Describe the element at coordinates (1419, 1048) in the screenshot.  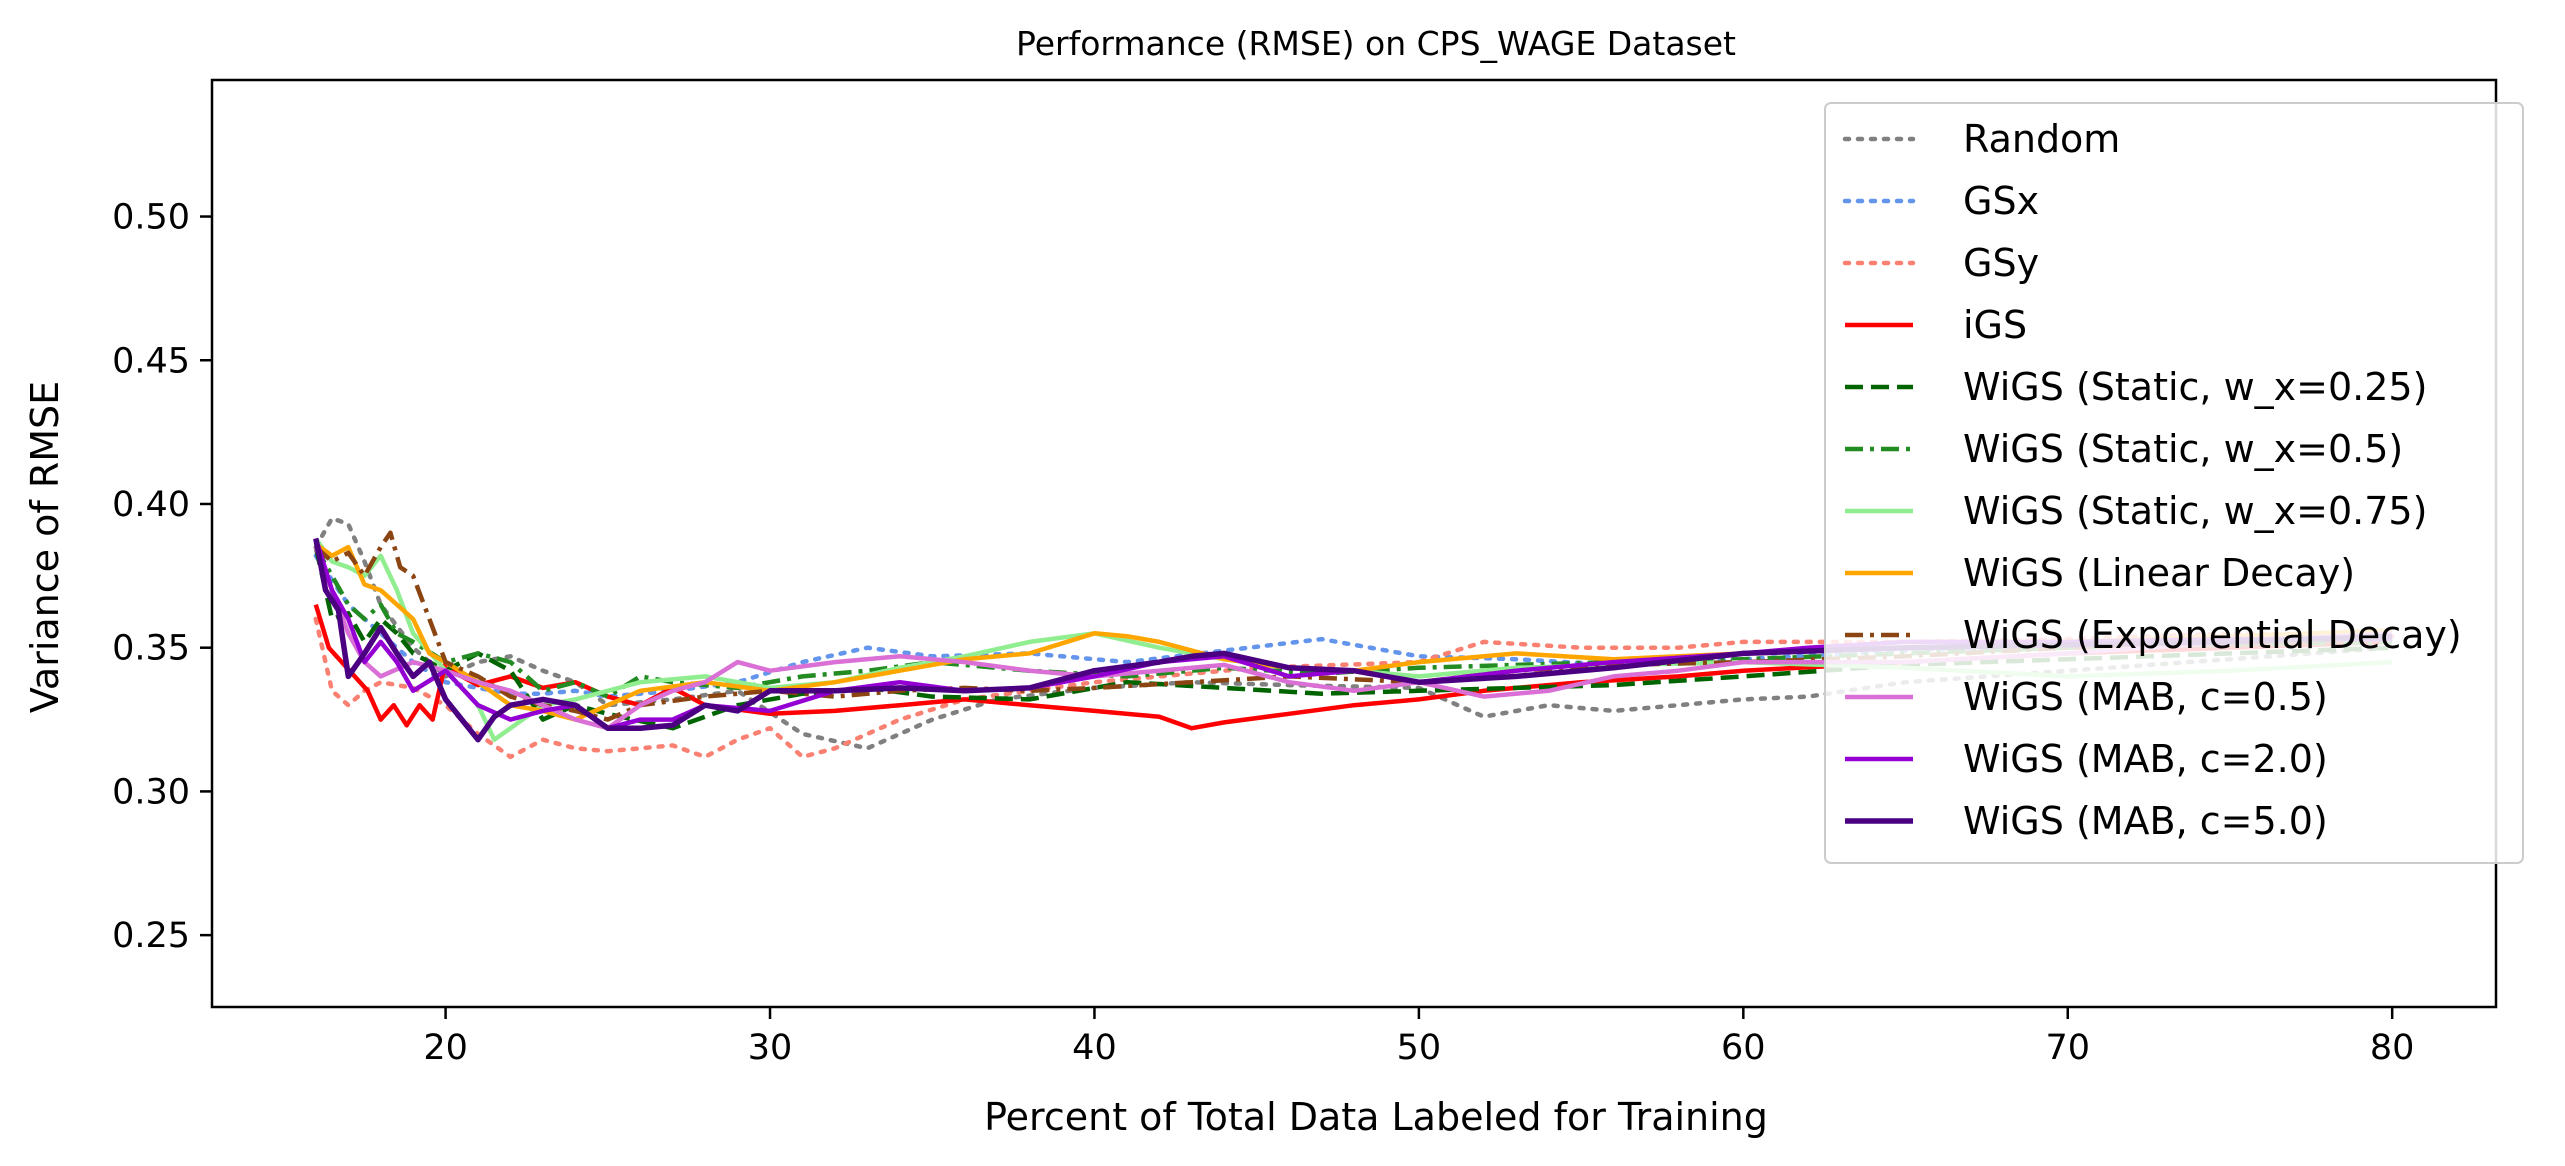
I see `x-tick-label: 50` at that location.